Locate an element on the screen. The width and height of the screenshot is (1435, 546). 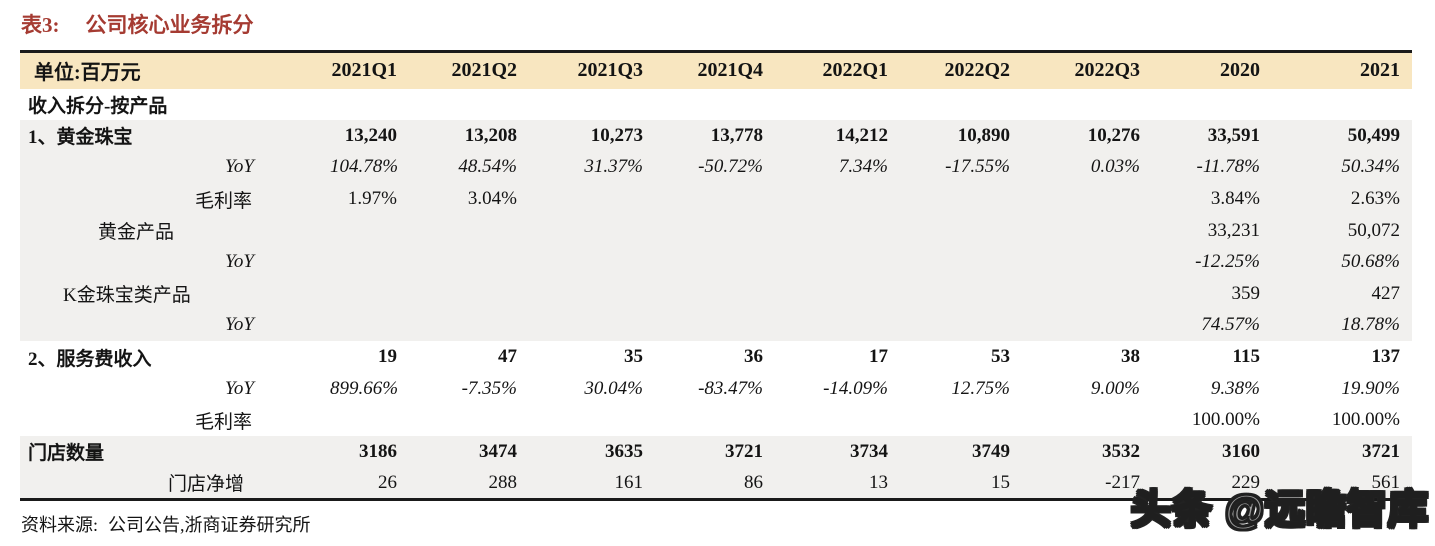
cell-value: 19.90% is located at coordinates (1370, 388).